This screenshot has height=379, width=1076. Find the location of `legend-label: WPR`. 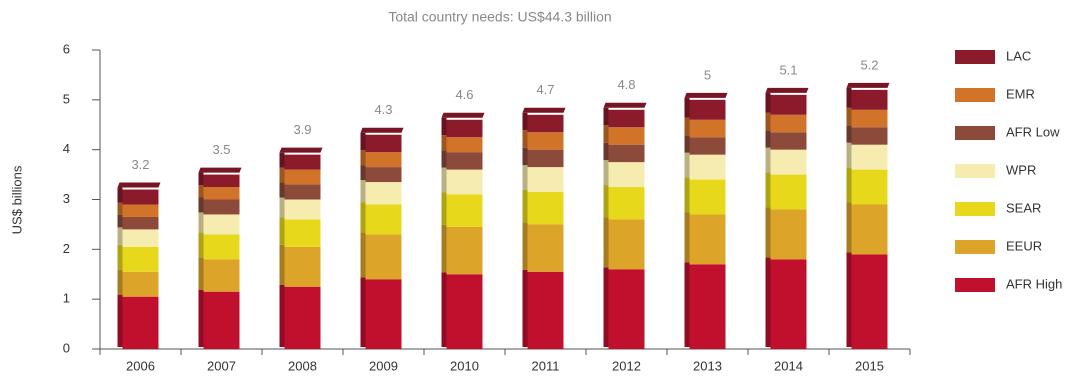

legend-label: WPR is located at coordinates (1021, 169).